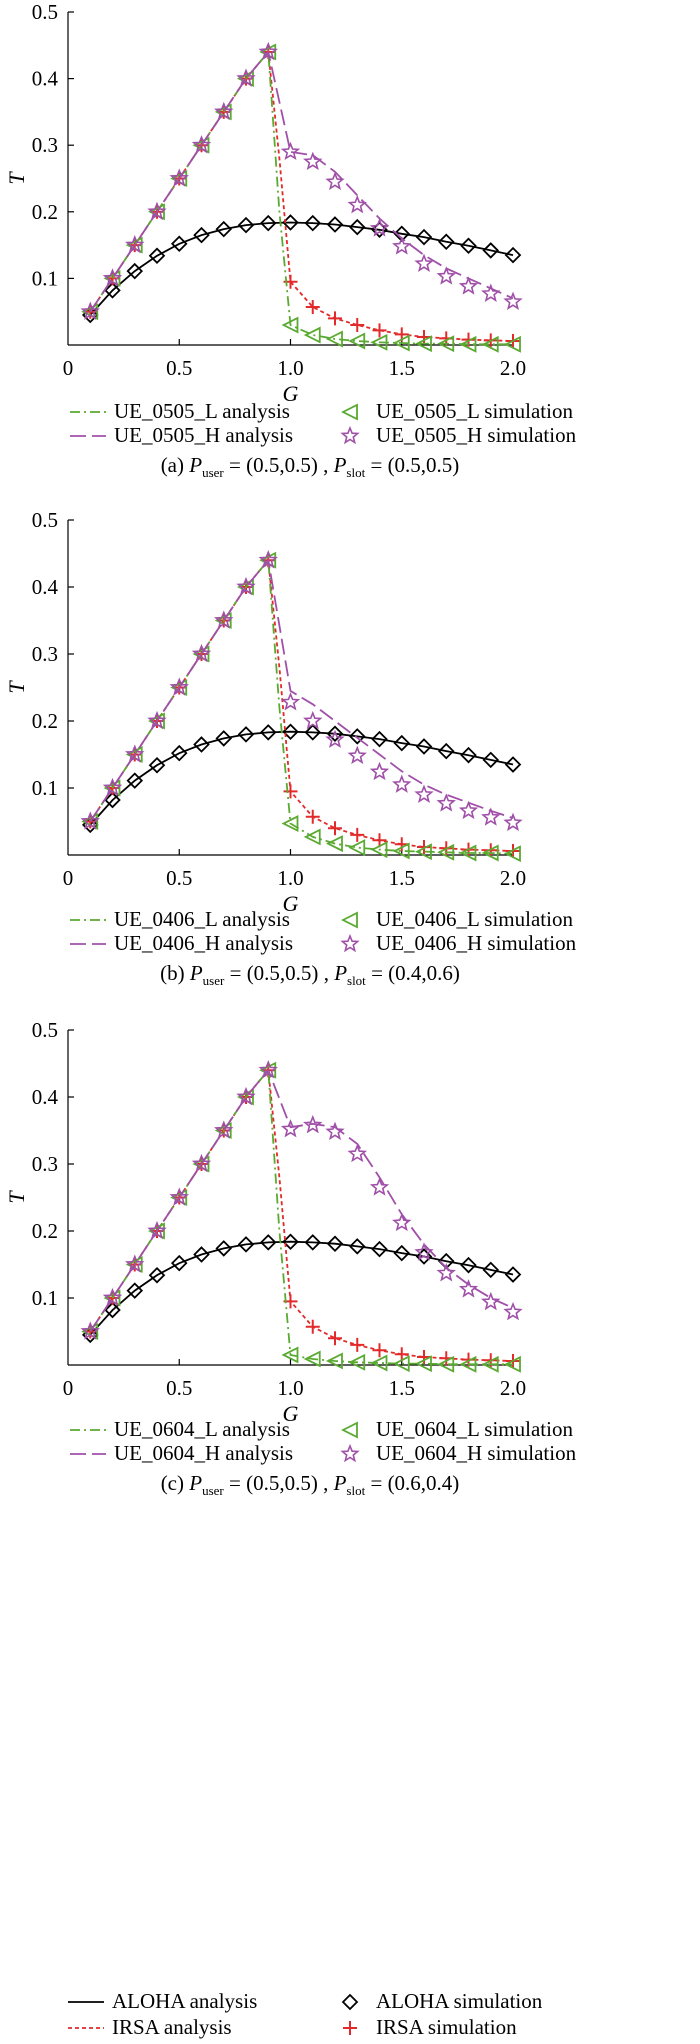 This screenshot has width=700, height=2044. Describe the element at coordinates (513, 1388) in the screenshot. I see `x-tick-label: 2.0` at that location.